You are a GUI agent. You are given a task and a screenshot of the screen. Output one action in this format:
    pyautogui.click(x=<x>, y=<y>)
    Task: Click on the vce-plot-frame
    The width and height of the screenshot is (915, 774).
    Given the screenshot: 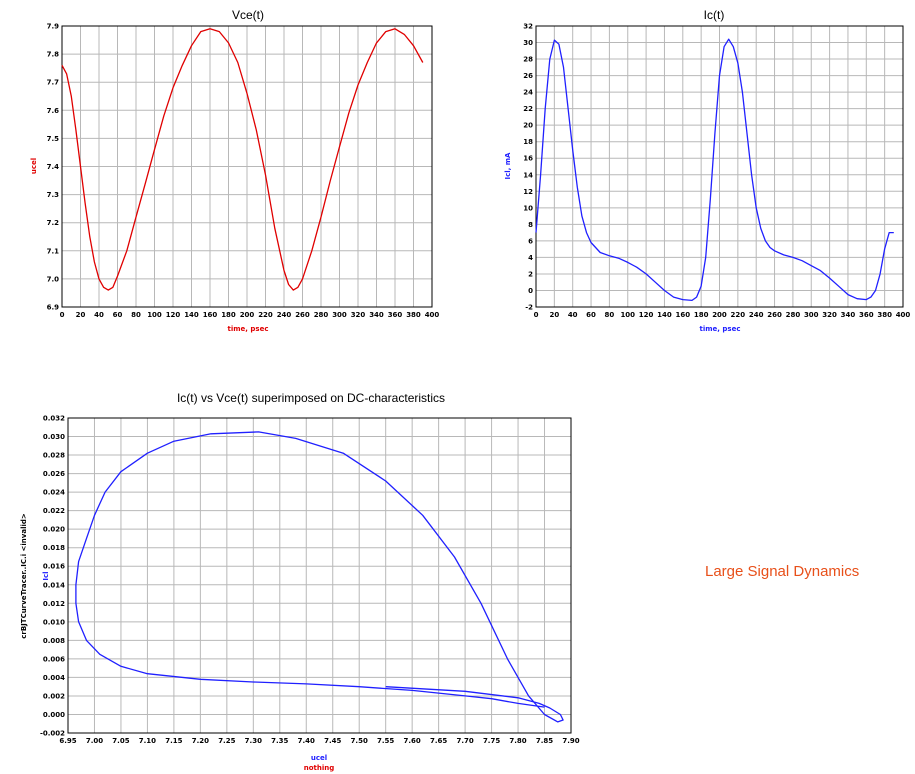 What is the action you would take?
    pyautogui.click(x=247, y=166)
    